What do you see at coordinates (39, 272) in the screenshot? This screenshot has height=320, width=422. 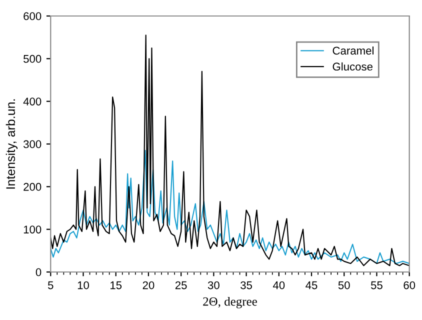 I see `y-tick-label: 0` at bounding box center [39, 272].